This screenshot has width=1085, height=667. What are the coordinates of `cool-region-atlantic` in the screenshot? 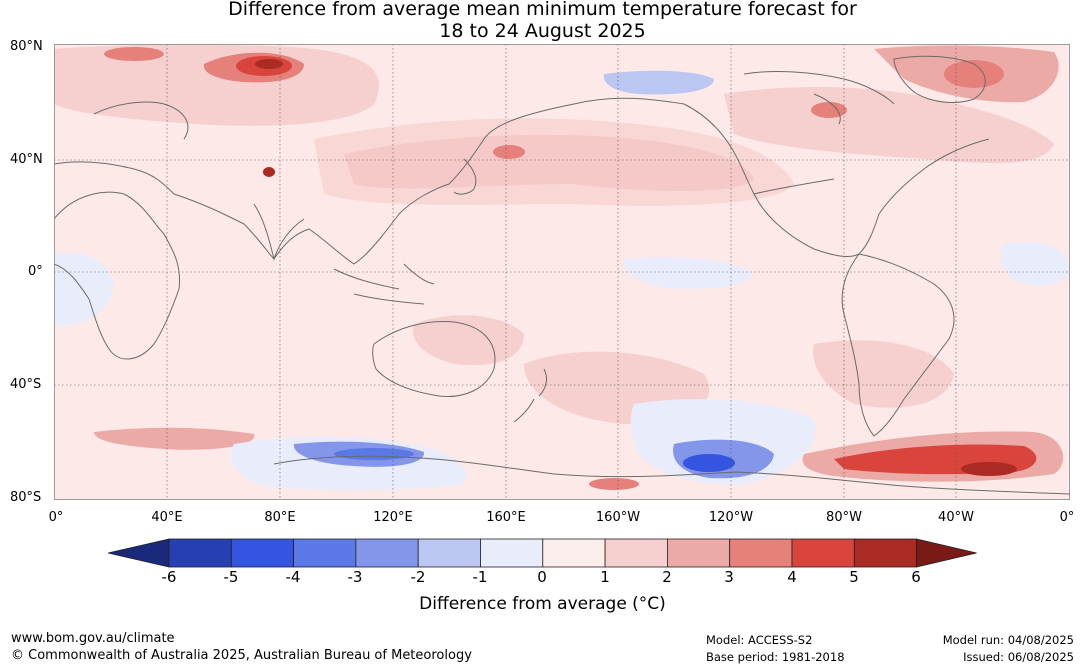 It's located at (1035, 264).